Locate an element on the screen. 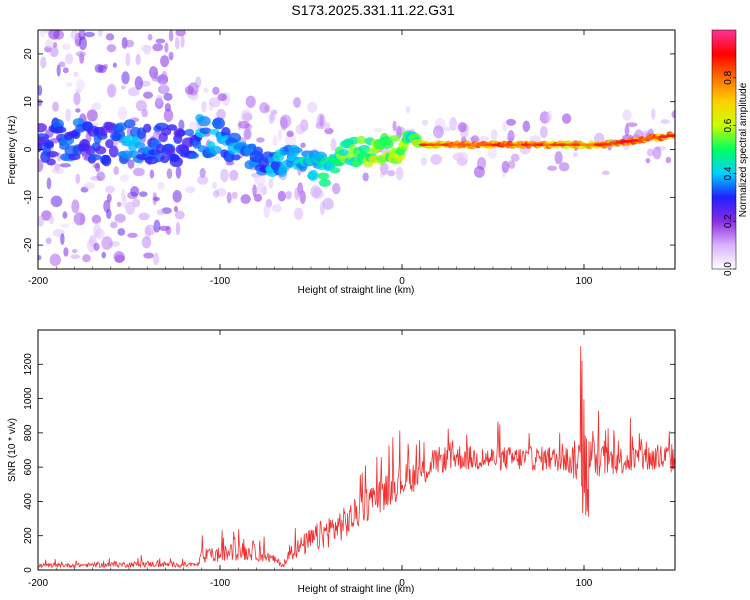  snr-y-label: SNR (10 * v/v) is located at coordinates (12, 450).